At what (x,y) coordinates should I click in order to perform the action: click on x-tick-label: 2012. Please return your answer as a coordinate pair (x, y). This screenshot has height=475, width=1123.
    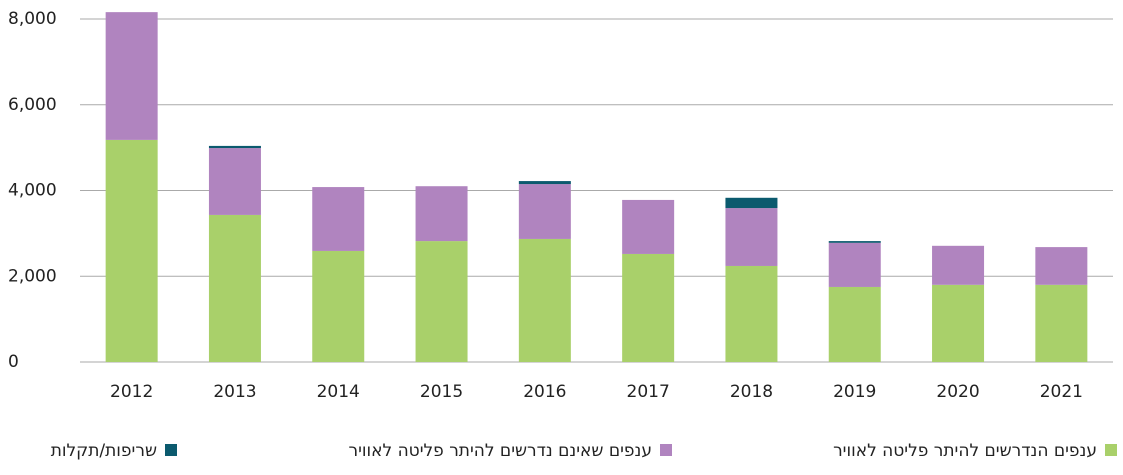
    Looking at the image, I should click on (131, 392).